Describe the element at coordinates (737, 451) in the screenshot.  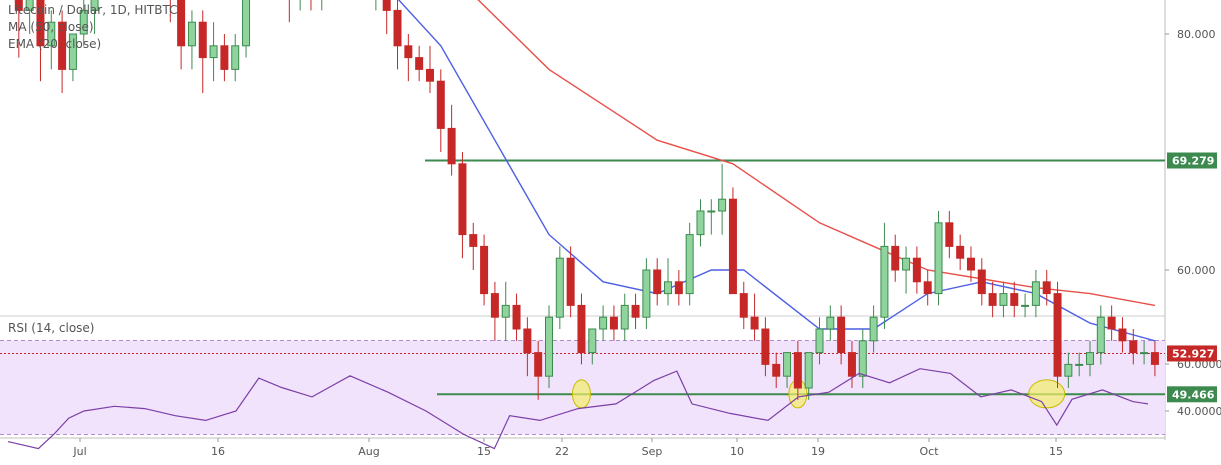
I see `time-tick-label: 10` at that location.